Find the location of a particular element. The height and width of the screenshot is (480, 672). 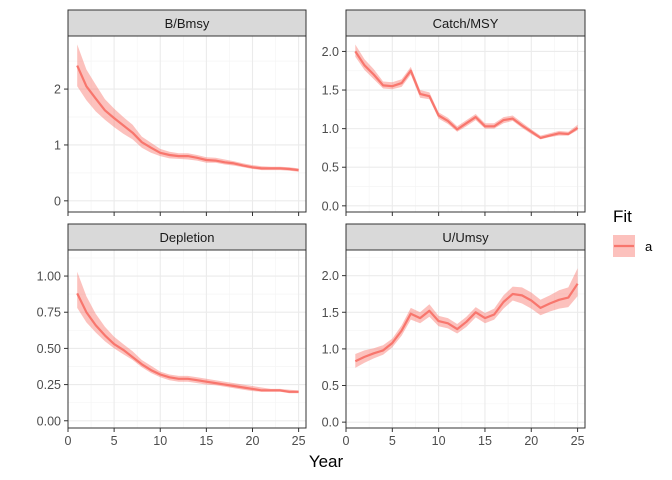

series-line-depletion is located at coordinates (187, 342).